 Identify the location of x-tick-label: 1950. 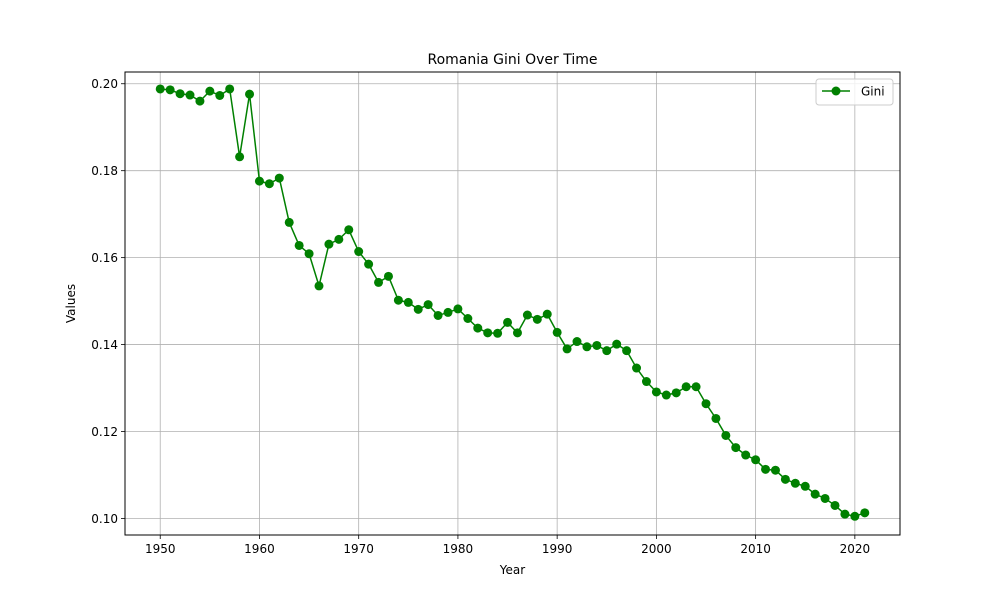
(160, 549).